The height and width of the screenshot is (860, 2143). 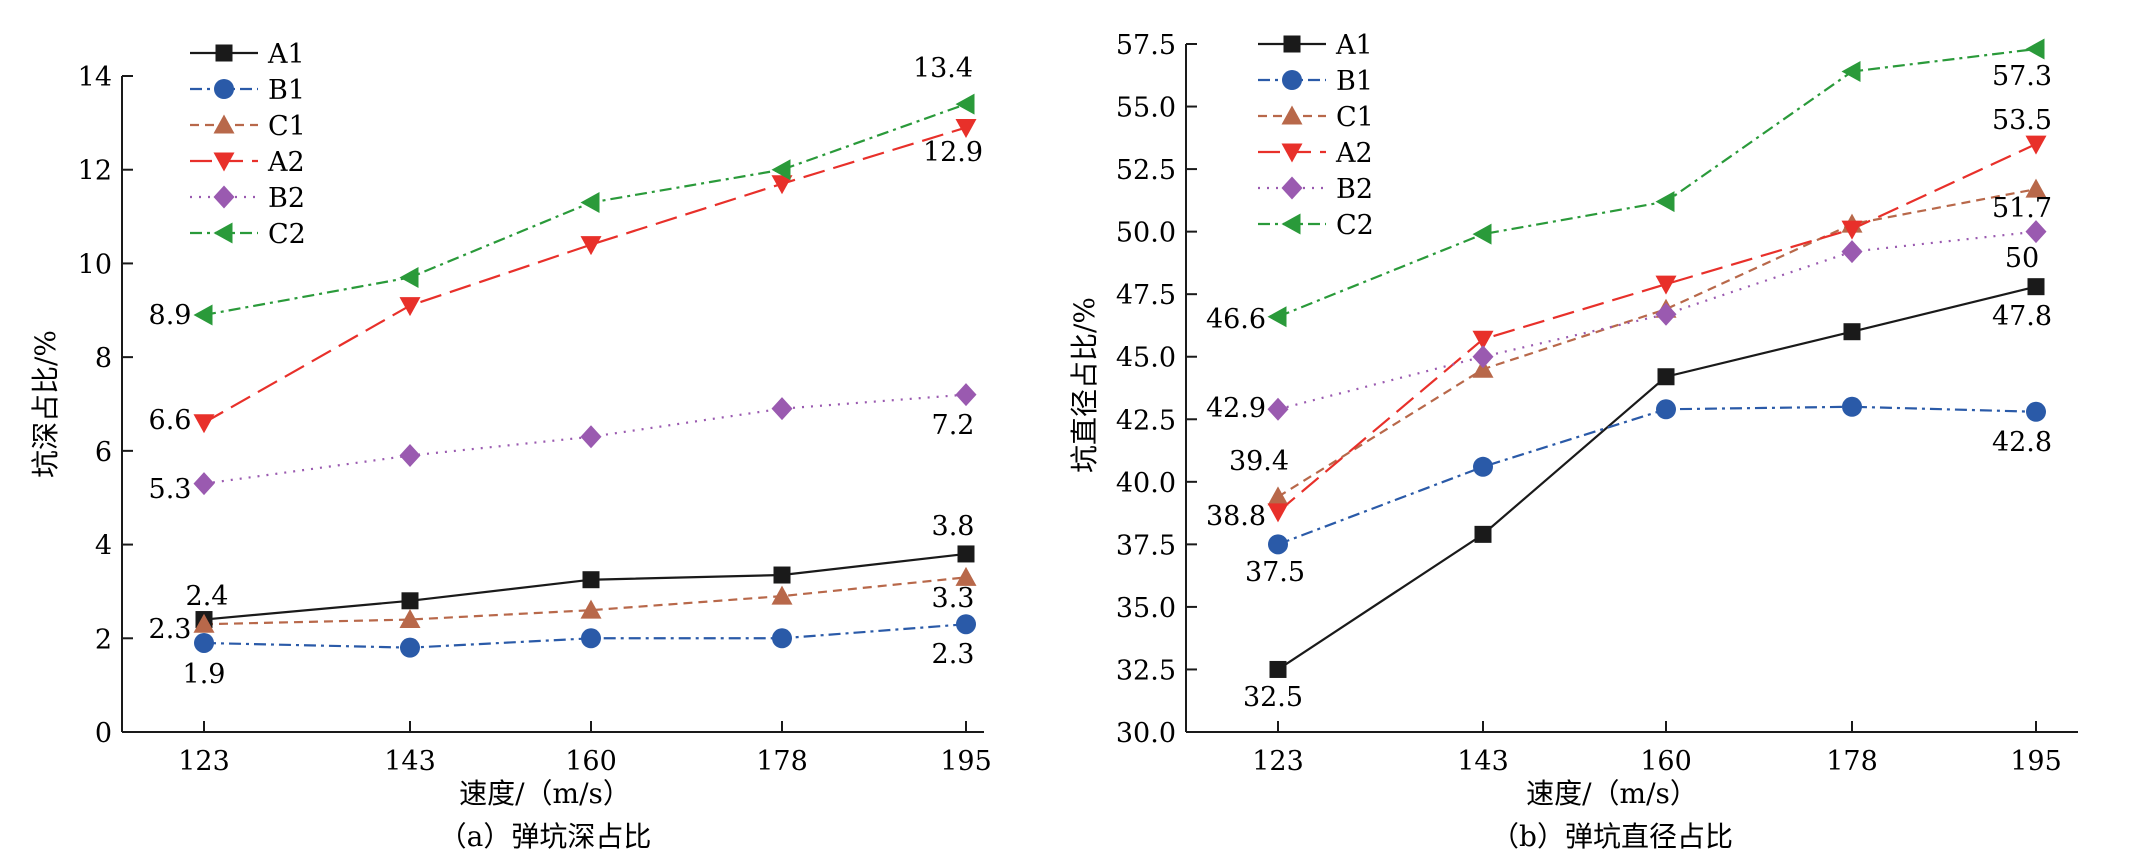 I want to click on data-label: 53.5, so click(x=2022, y=120).